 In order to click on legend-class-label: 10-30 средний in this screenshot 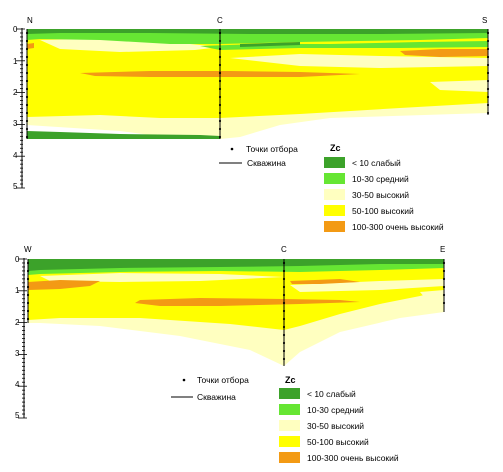, I will do `click(380, 179)`.